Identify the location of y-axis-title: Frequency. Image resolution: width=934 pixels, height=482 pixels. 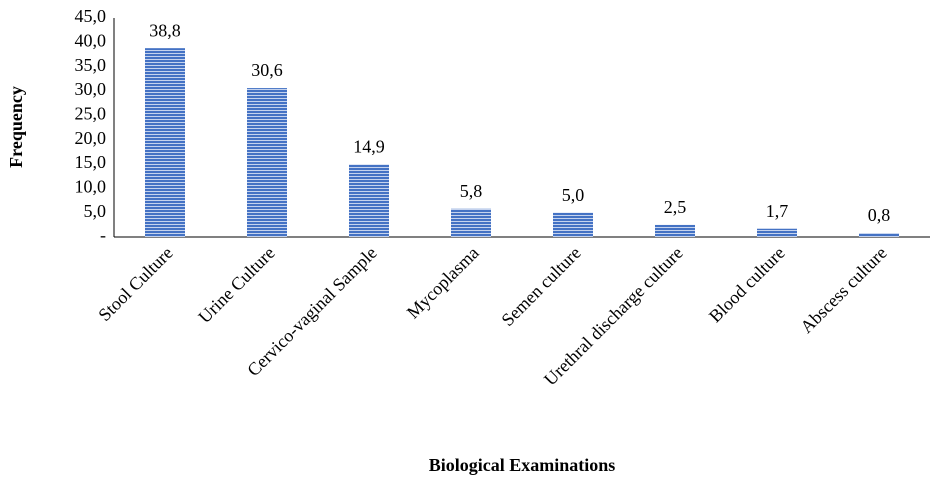
(16, 127).